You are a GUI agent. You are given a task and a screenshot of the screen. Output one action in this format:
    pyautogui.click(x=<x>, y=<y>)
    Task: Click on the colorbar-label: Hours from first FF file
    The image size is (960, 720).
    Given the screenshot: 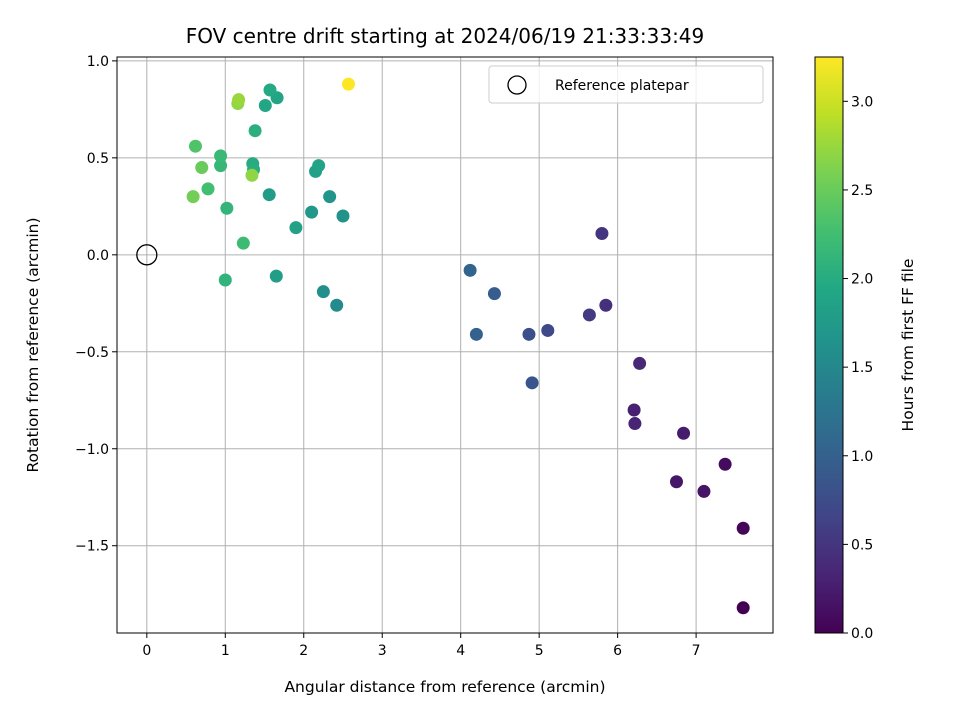 What is the action you would take?
    pyautogui.click(x=908, y=345)
    